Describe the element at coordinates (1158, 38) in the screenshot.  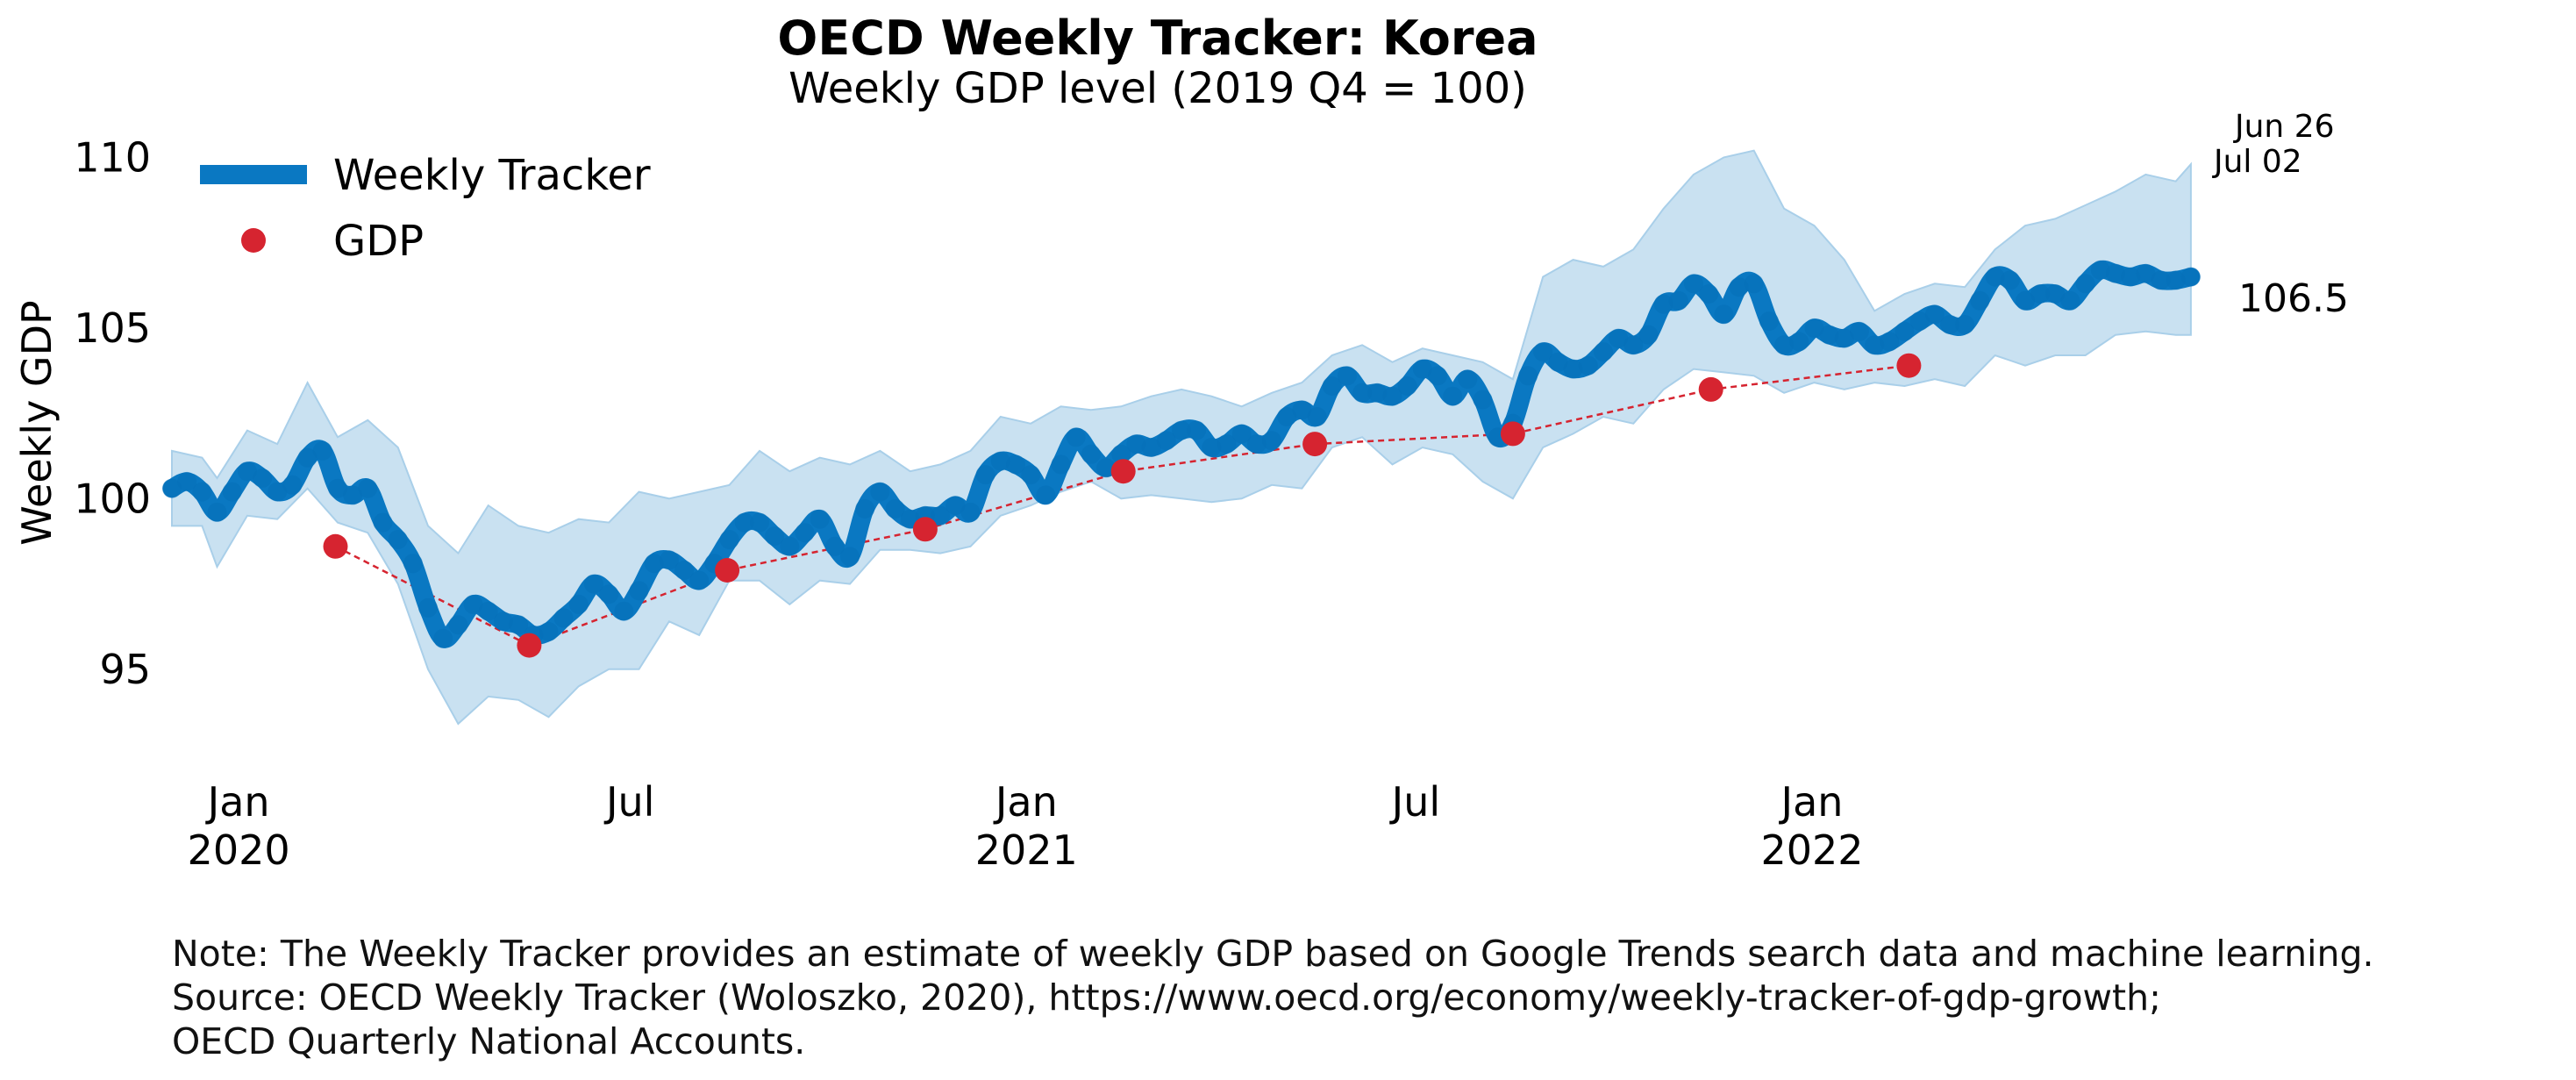
I see `chart-title: OECD Weekly Tracker: Korea` at that location.